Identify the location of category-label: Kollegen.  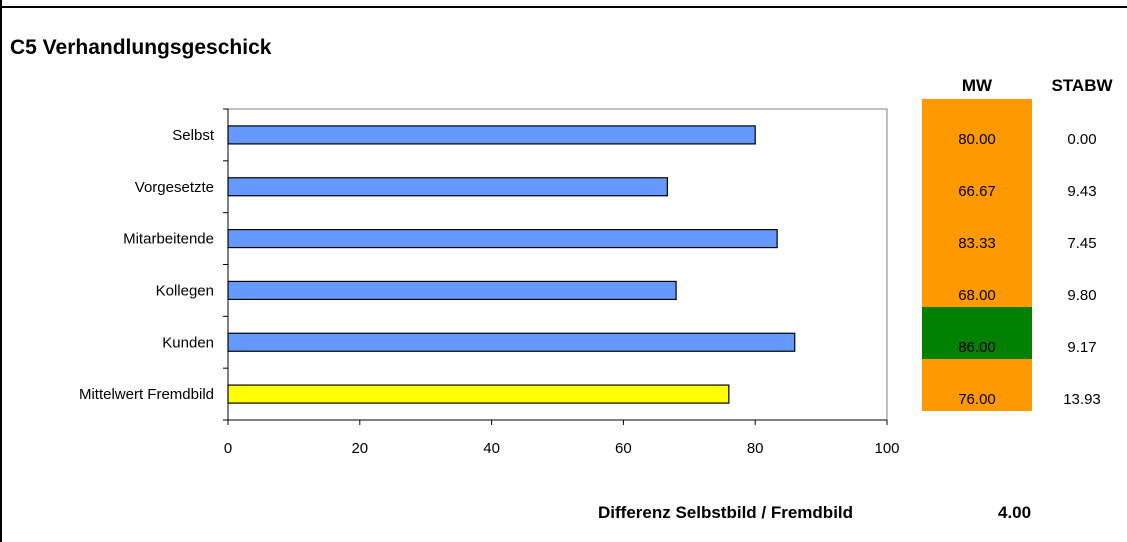
(185, 290).